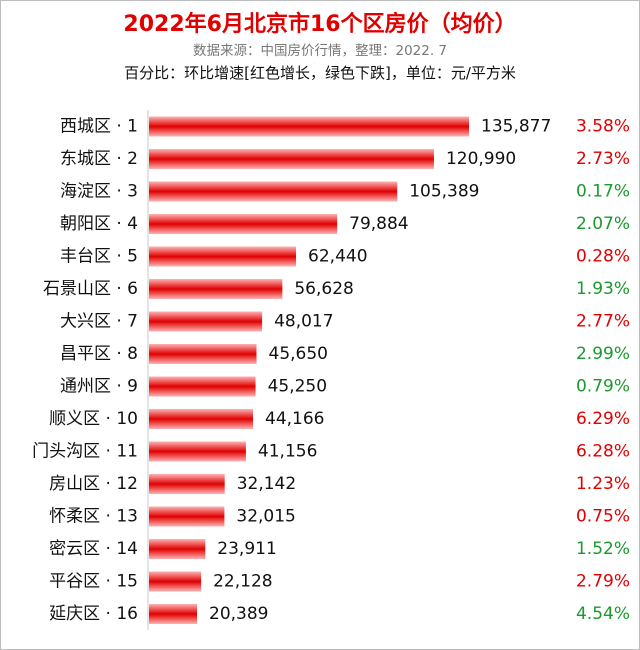 This screenshot has width=640, height=650. Describe the element at coordinates (603, 289) in the screenshot. I see `change-label: 1.93%` at that location.